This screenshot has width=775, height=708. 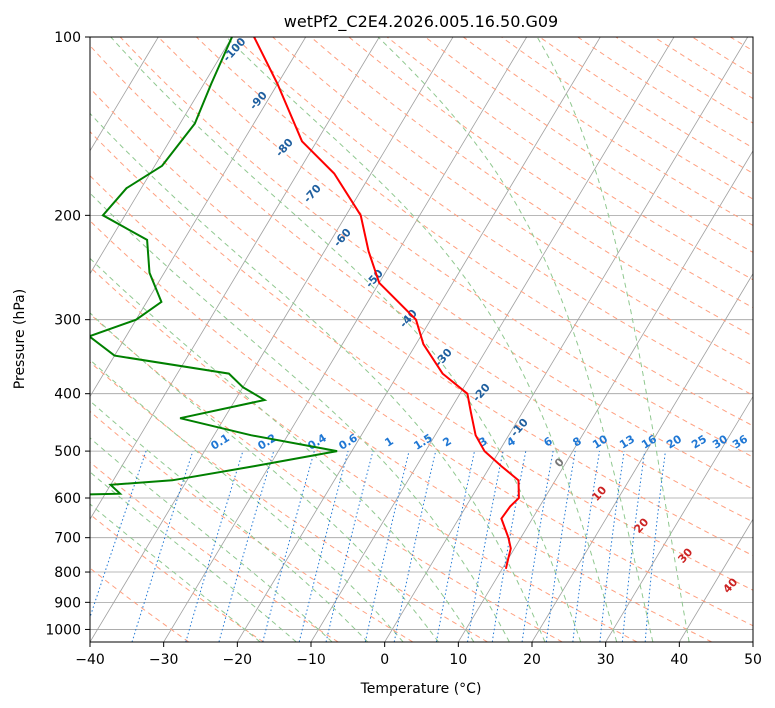 I want to click on mixing-ratio-label: 25, so click(x=699, y=441).